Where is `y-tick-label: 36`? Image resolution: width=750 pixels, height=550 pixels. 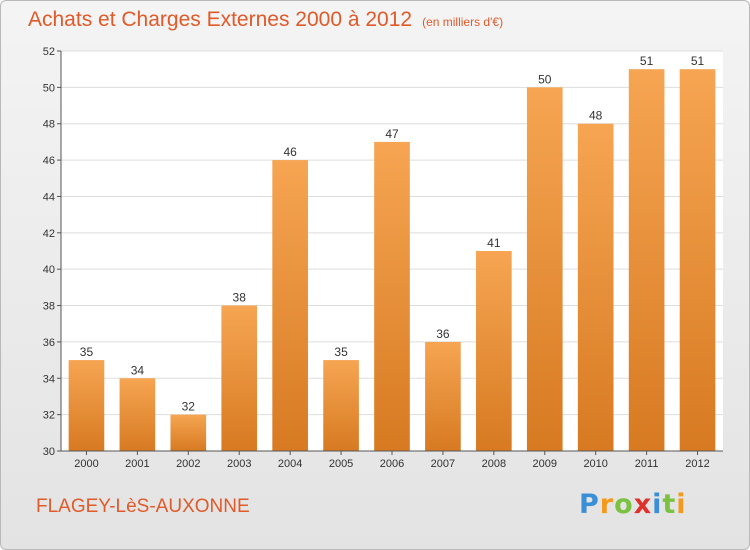 y-tick-label: 36 is located at coordinates (49, 343).